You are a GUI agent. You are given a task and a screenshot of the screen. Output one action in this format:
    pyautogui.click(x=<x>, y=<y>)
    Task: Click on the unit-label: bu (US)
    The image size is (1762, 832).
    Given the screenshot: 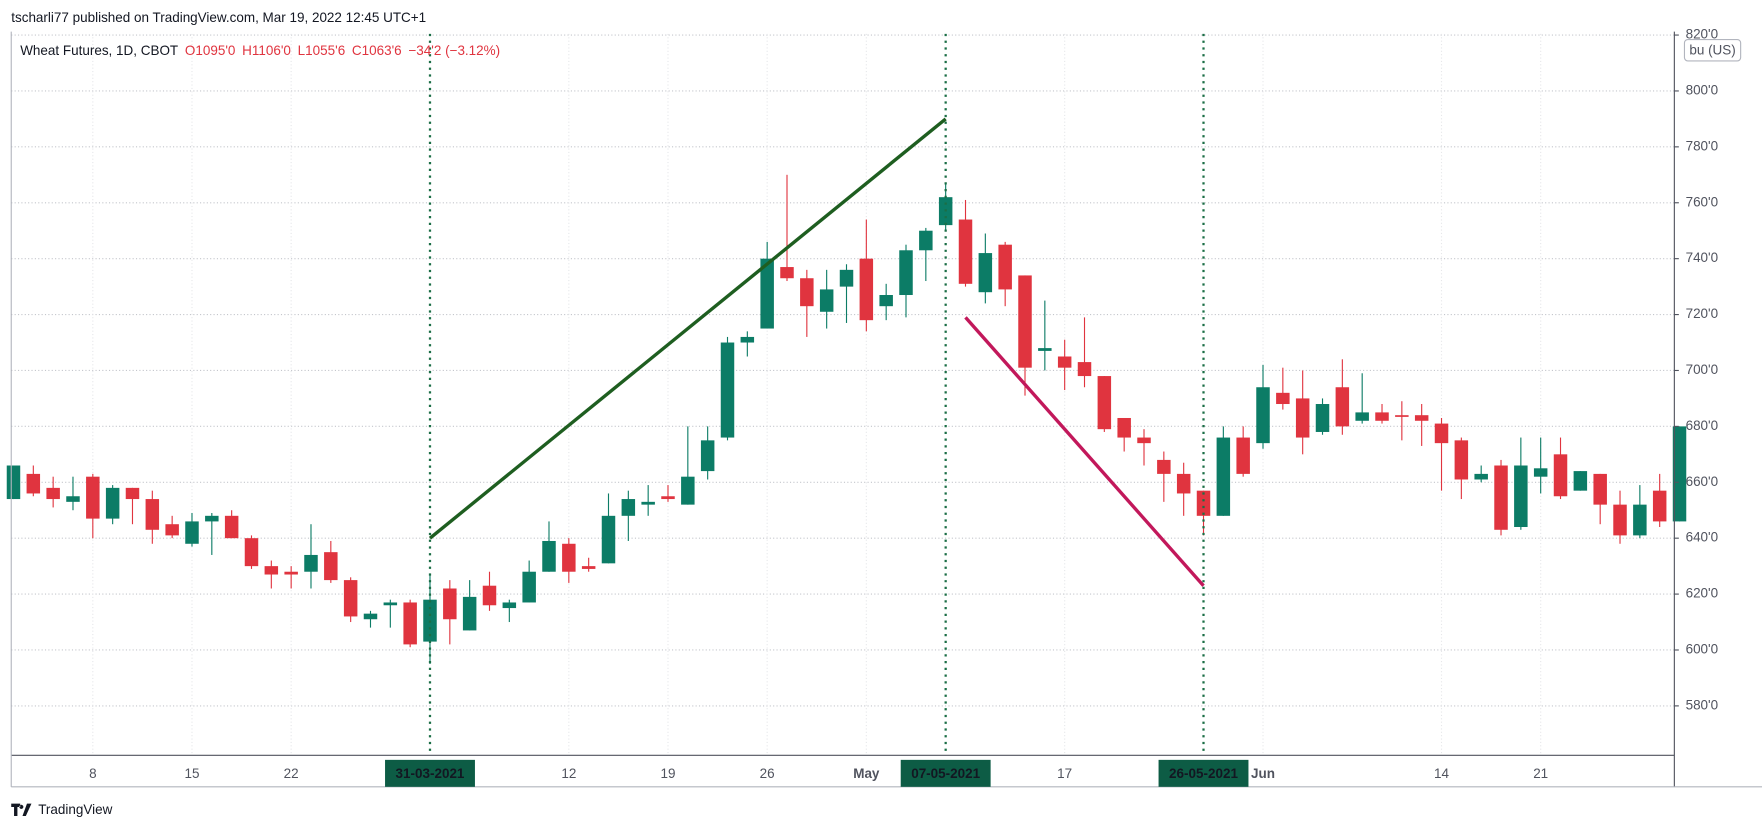 What is the action you would take?
    pyautogui.click(x=1712, y=49)
    